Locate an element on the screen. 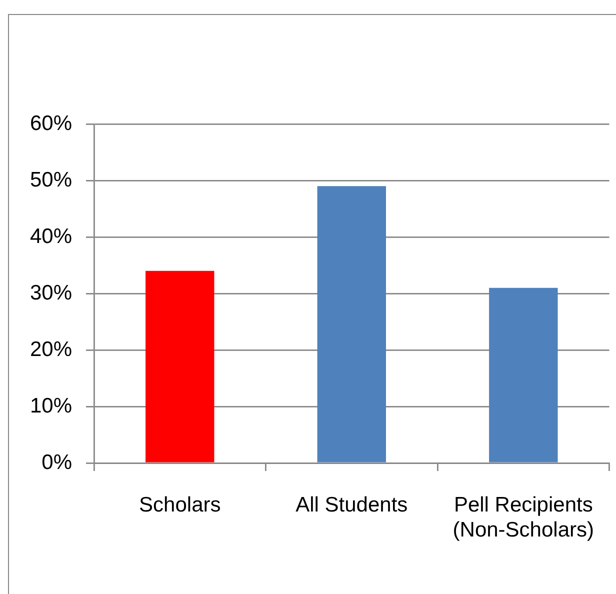 The height and width of the screenshot is (594, 616). y-tick-label: 0% is located at coordinates (57, 462).